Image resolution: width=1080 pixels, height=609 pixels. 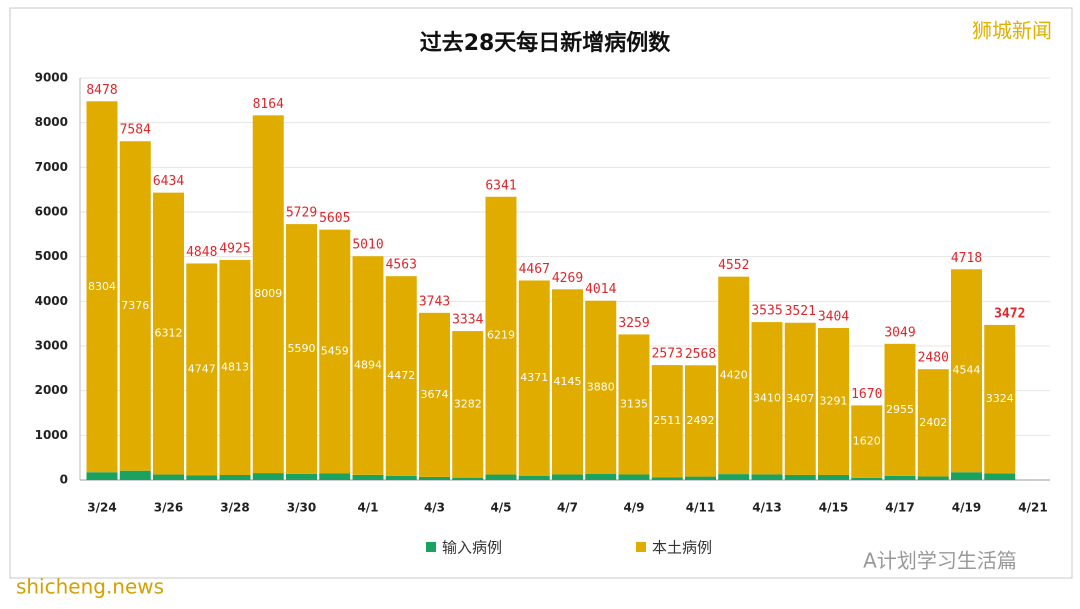 I want to click on total-label: 2568, so click(x=700, y=354).